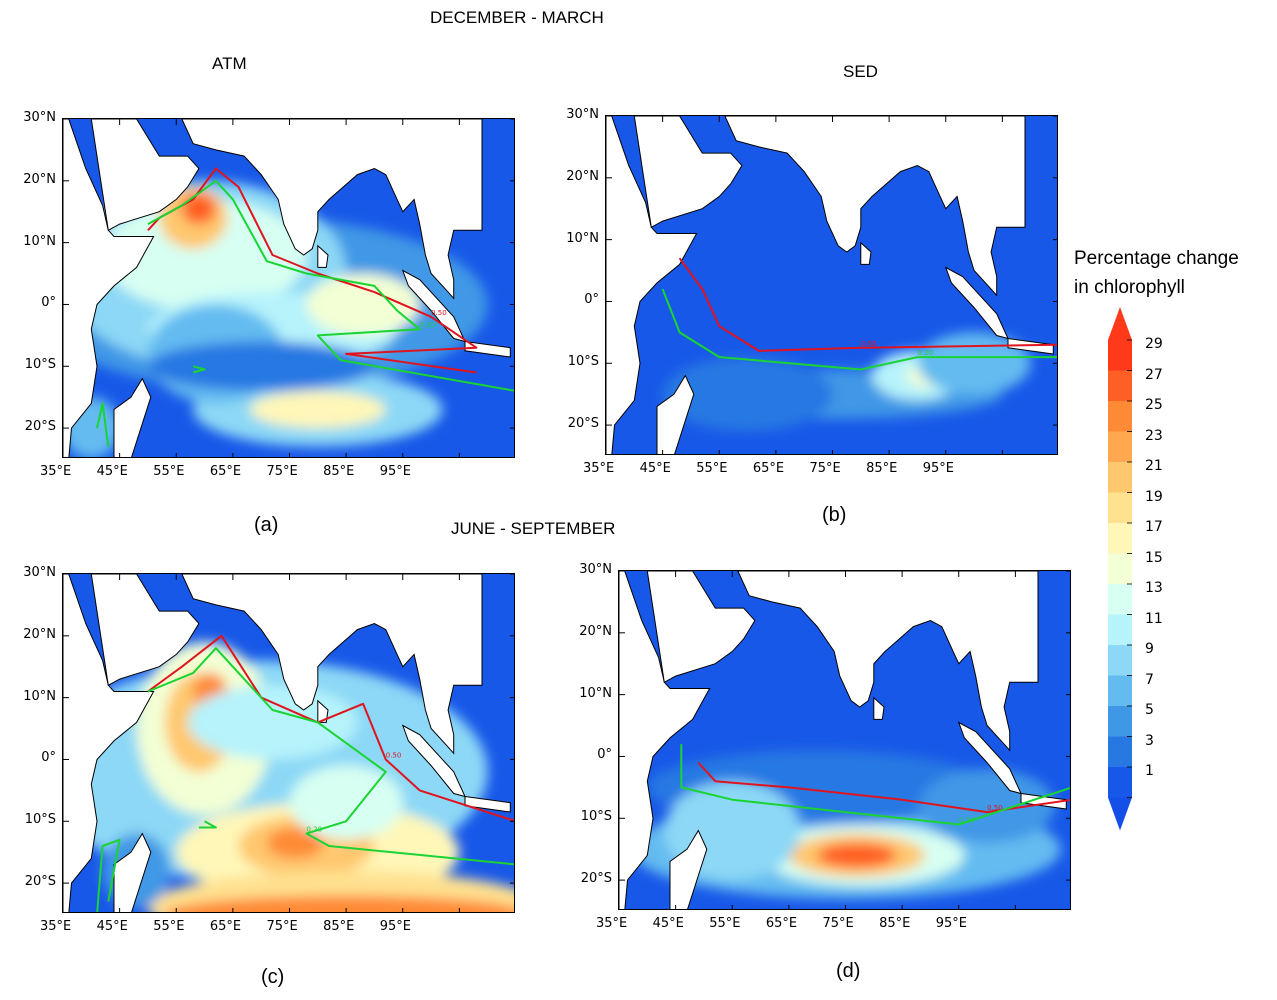  I want to click on colorbar, so click(1120, 569).